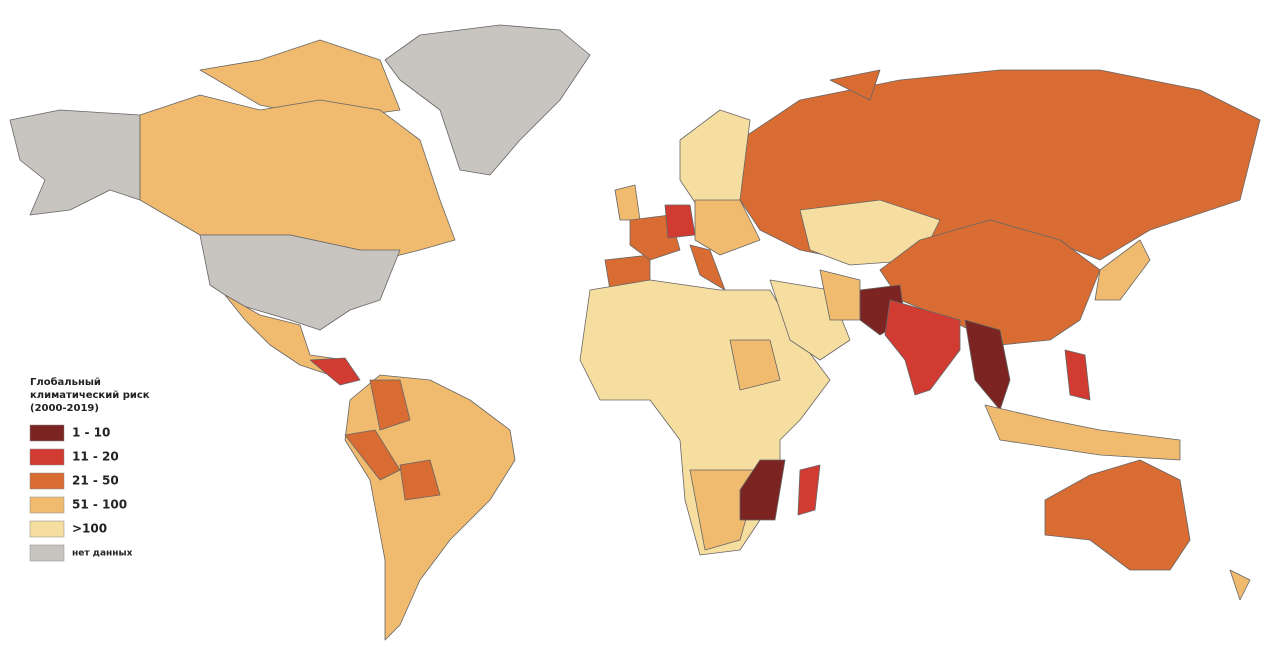 The width and height of the screenshot is (1280, 656). I want to click on legend-label: >100, so click(89, 529).